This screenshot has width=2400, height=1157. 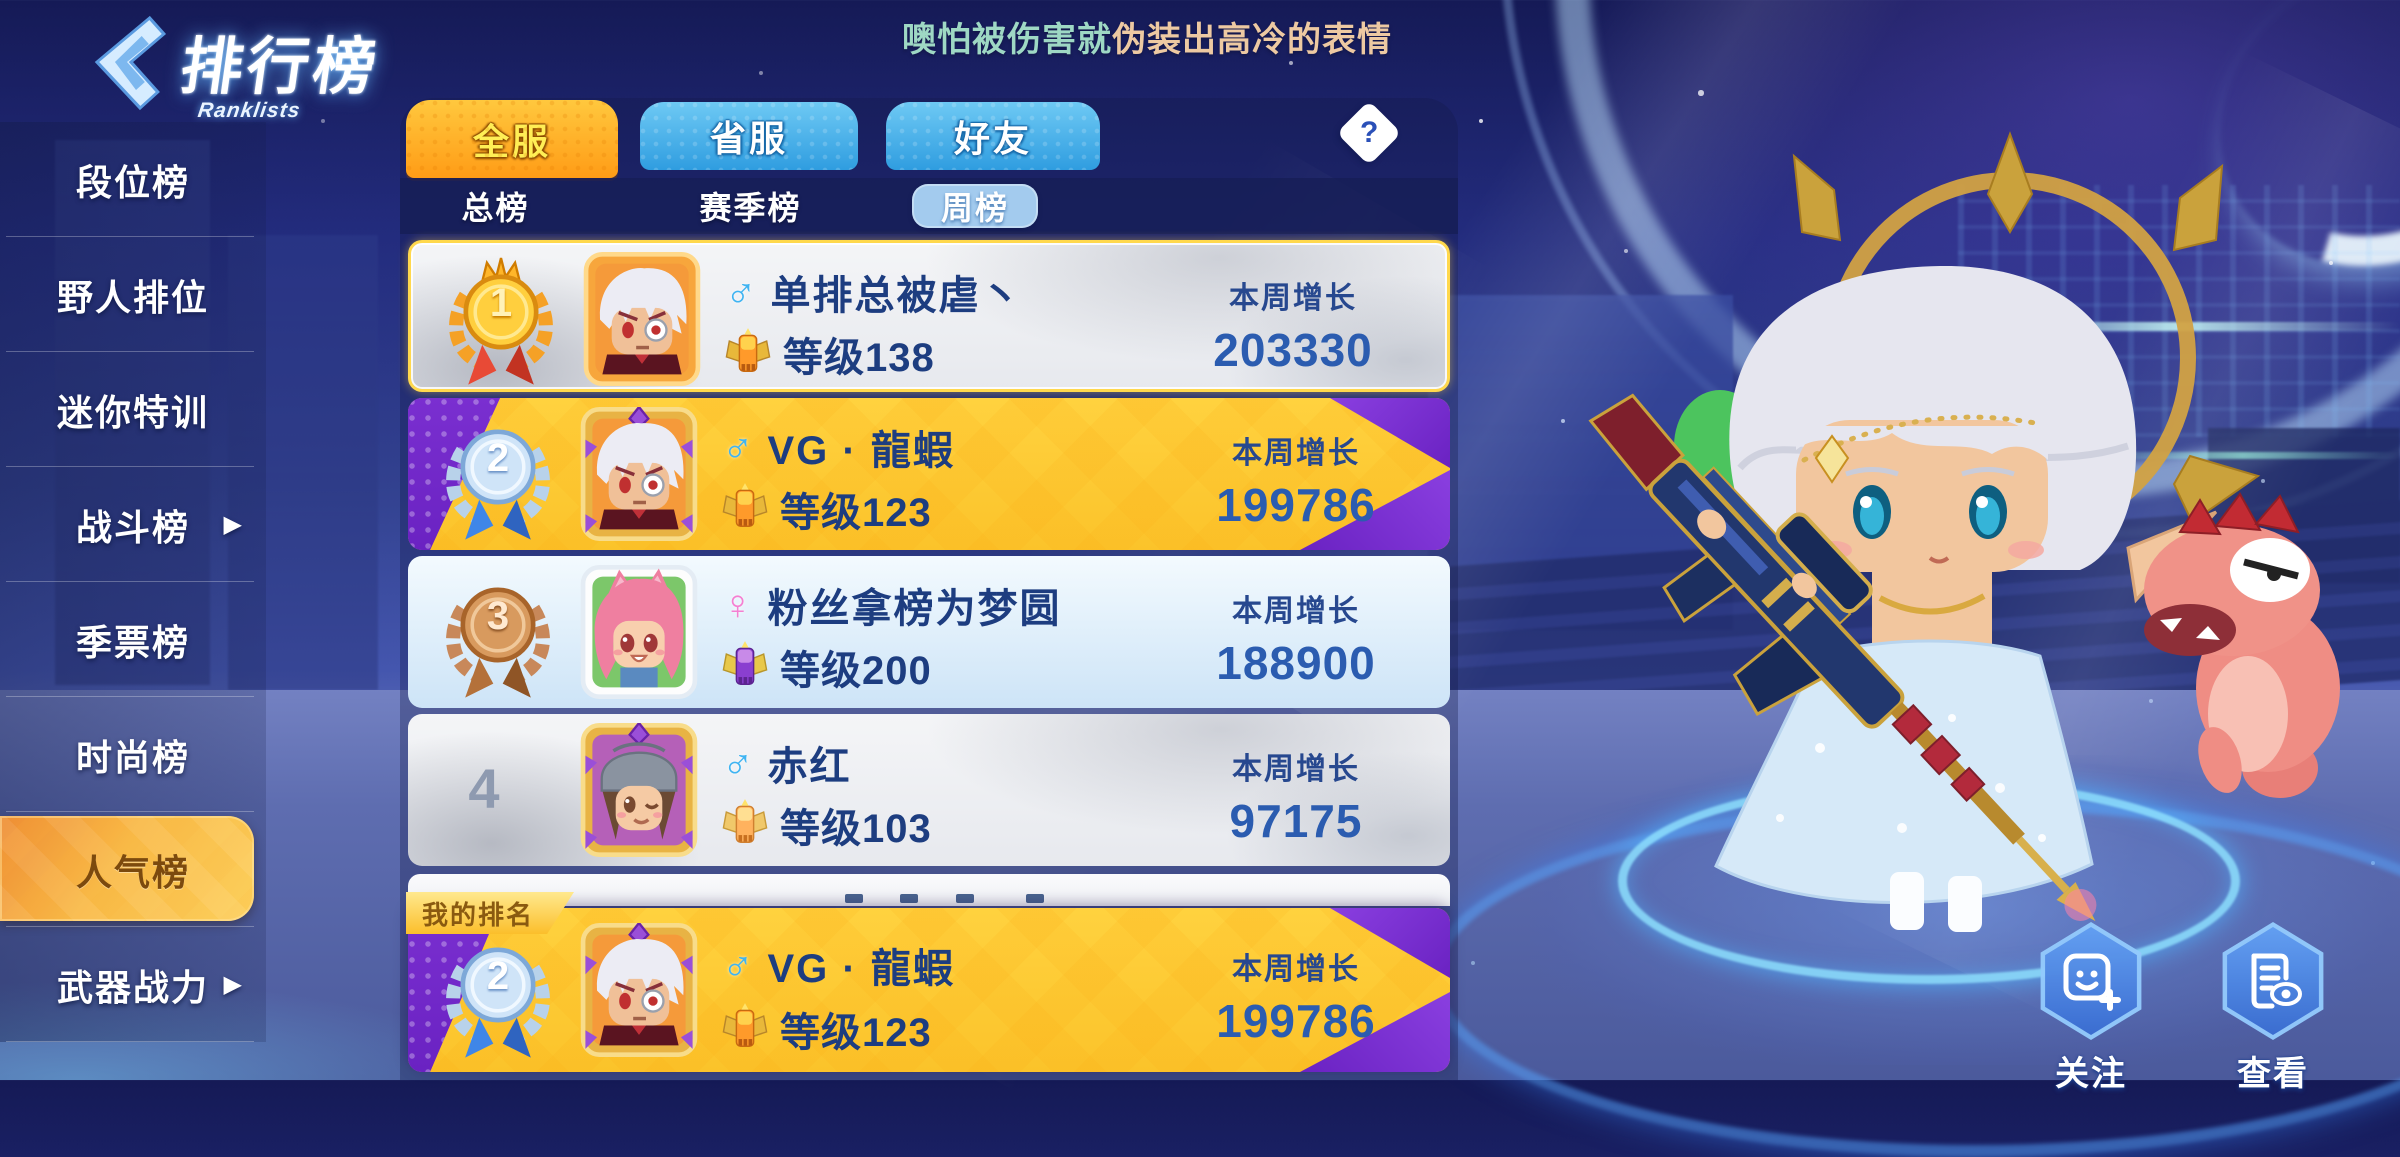 What do you see at coordinates (2242, 645) in the screenshot?
I see `dragon-pet` at bounding box center [2242, 645].